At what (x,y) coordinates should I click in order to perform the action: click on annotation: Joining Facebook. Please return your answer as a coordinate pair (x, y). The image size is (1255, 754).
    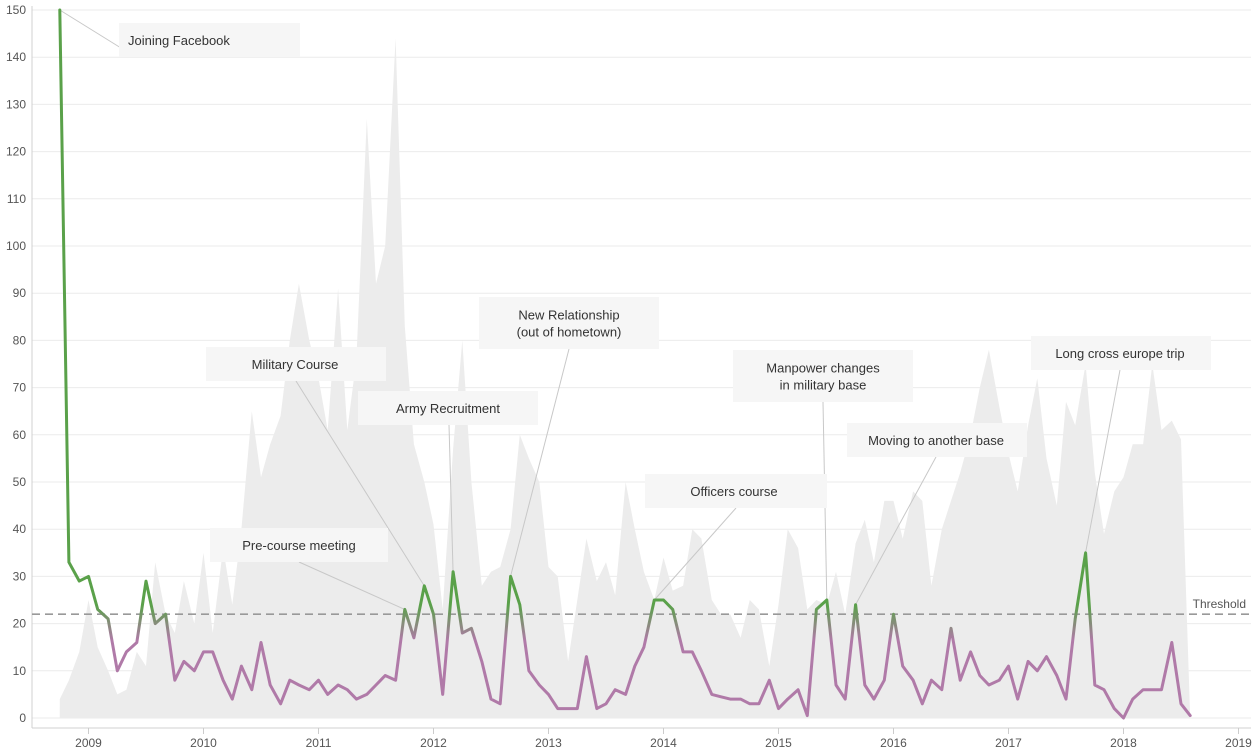
    Looking at the image, I should click on (209, 40).